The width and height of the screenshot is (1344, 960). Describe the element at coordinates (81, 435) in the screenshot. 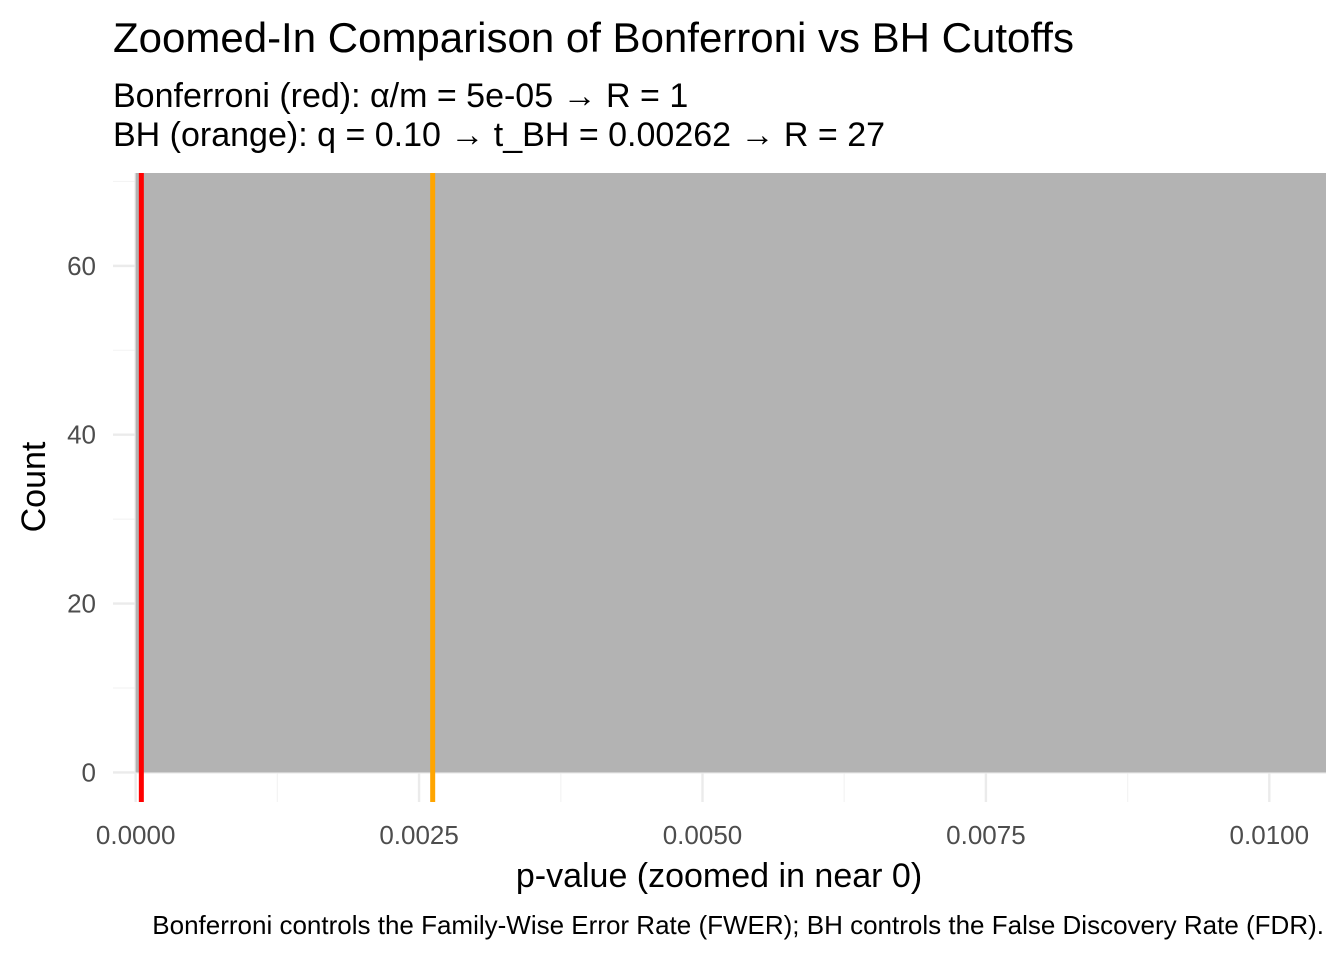

I see `y-tick-label: 40` at that location.